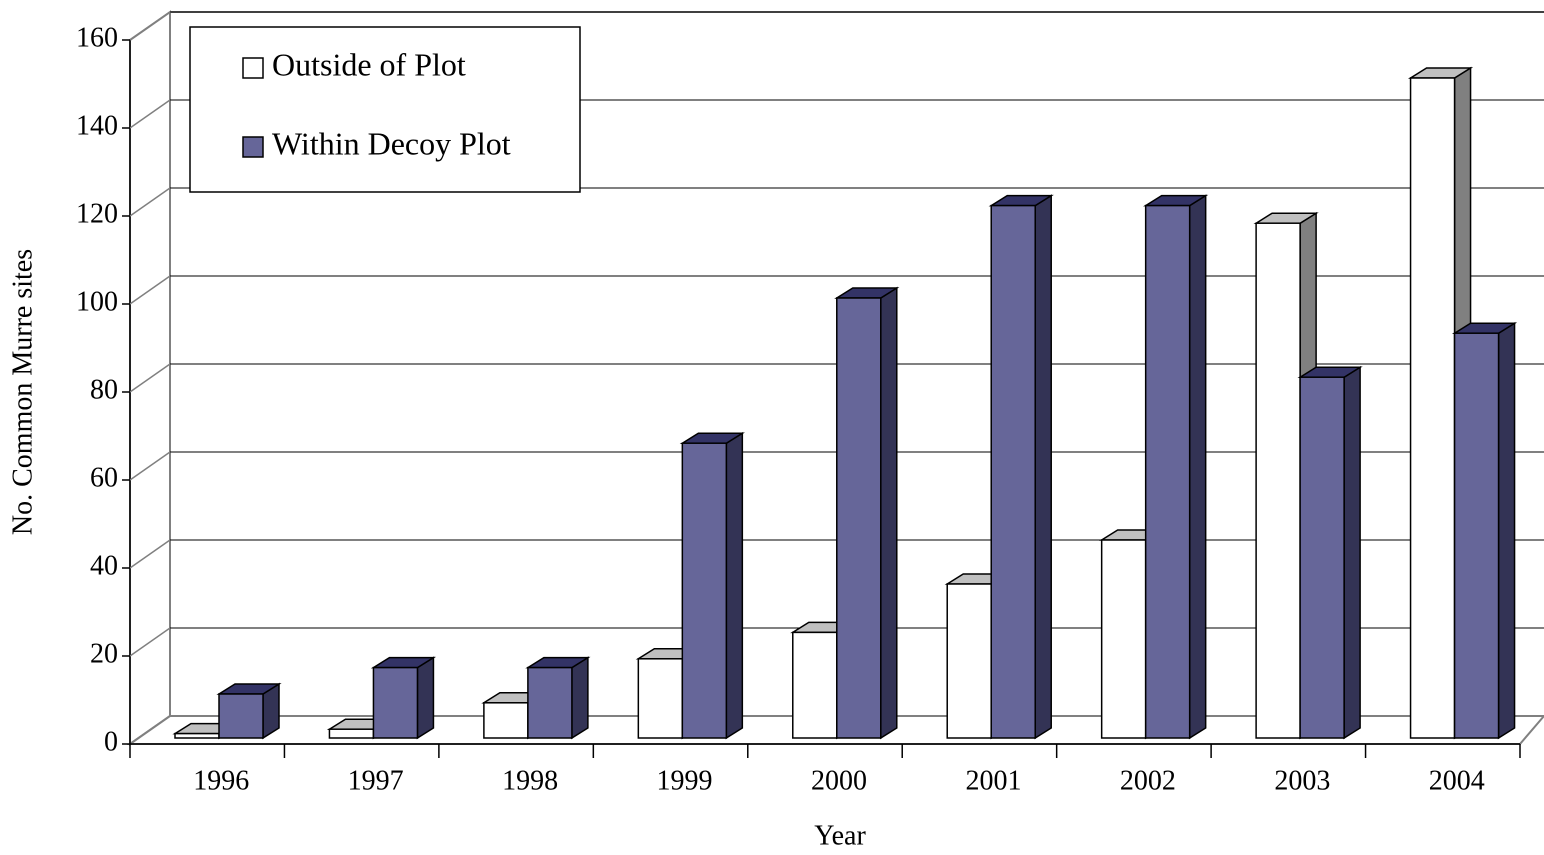 Image resolution: width=1544 pixels, height=855 pixels. Describe the element at coordinates (104, 477) in the screenshot. I see `y-tick-label: 60` at that location.